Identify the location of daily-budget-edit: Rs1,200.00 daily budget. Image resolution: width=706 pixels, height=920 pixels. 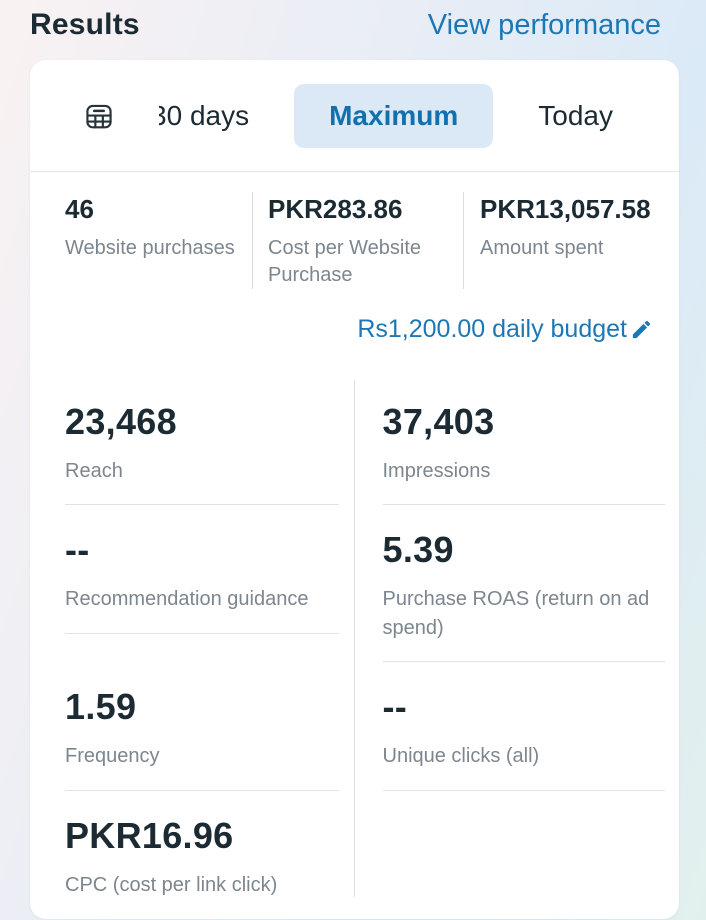
(354, 323).